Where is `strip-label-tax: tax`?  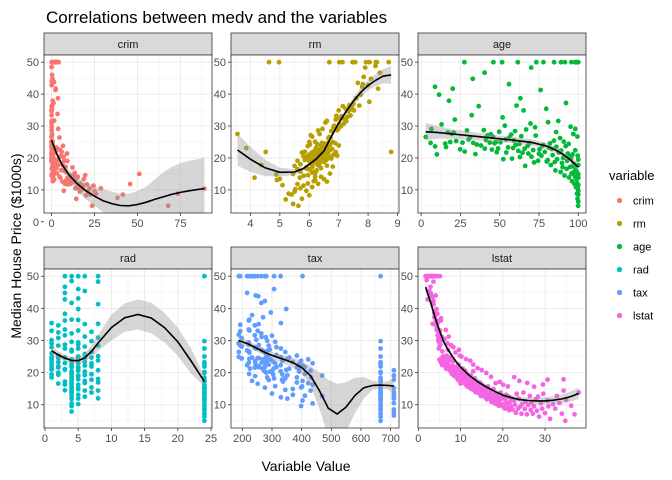 strip-label-tax: tax is located at coordinates (315, 259).